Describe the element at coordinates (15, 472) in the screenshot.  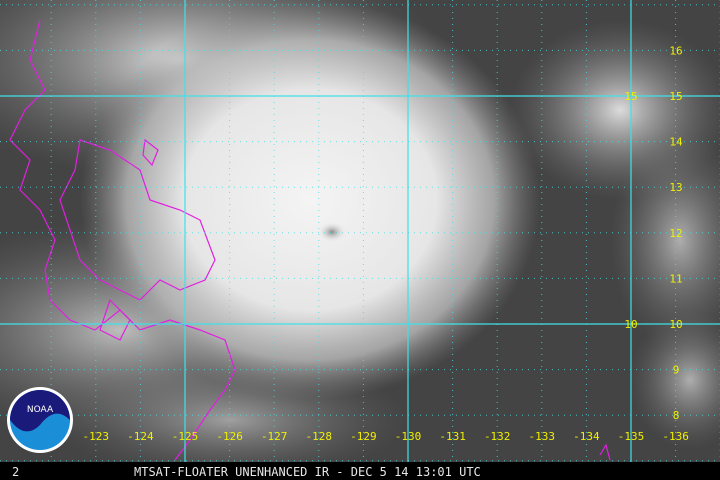
I see `frame-number: 2` at that location.